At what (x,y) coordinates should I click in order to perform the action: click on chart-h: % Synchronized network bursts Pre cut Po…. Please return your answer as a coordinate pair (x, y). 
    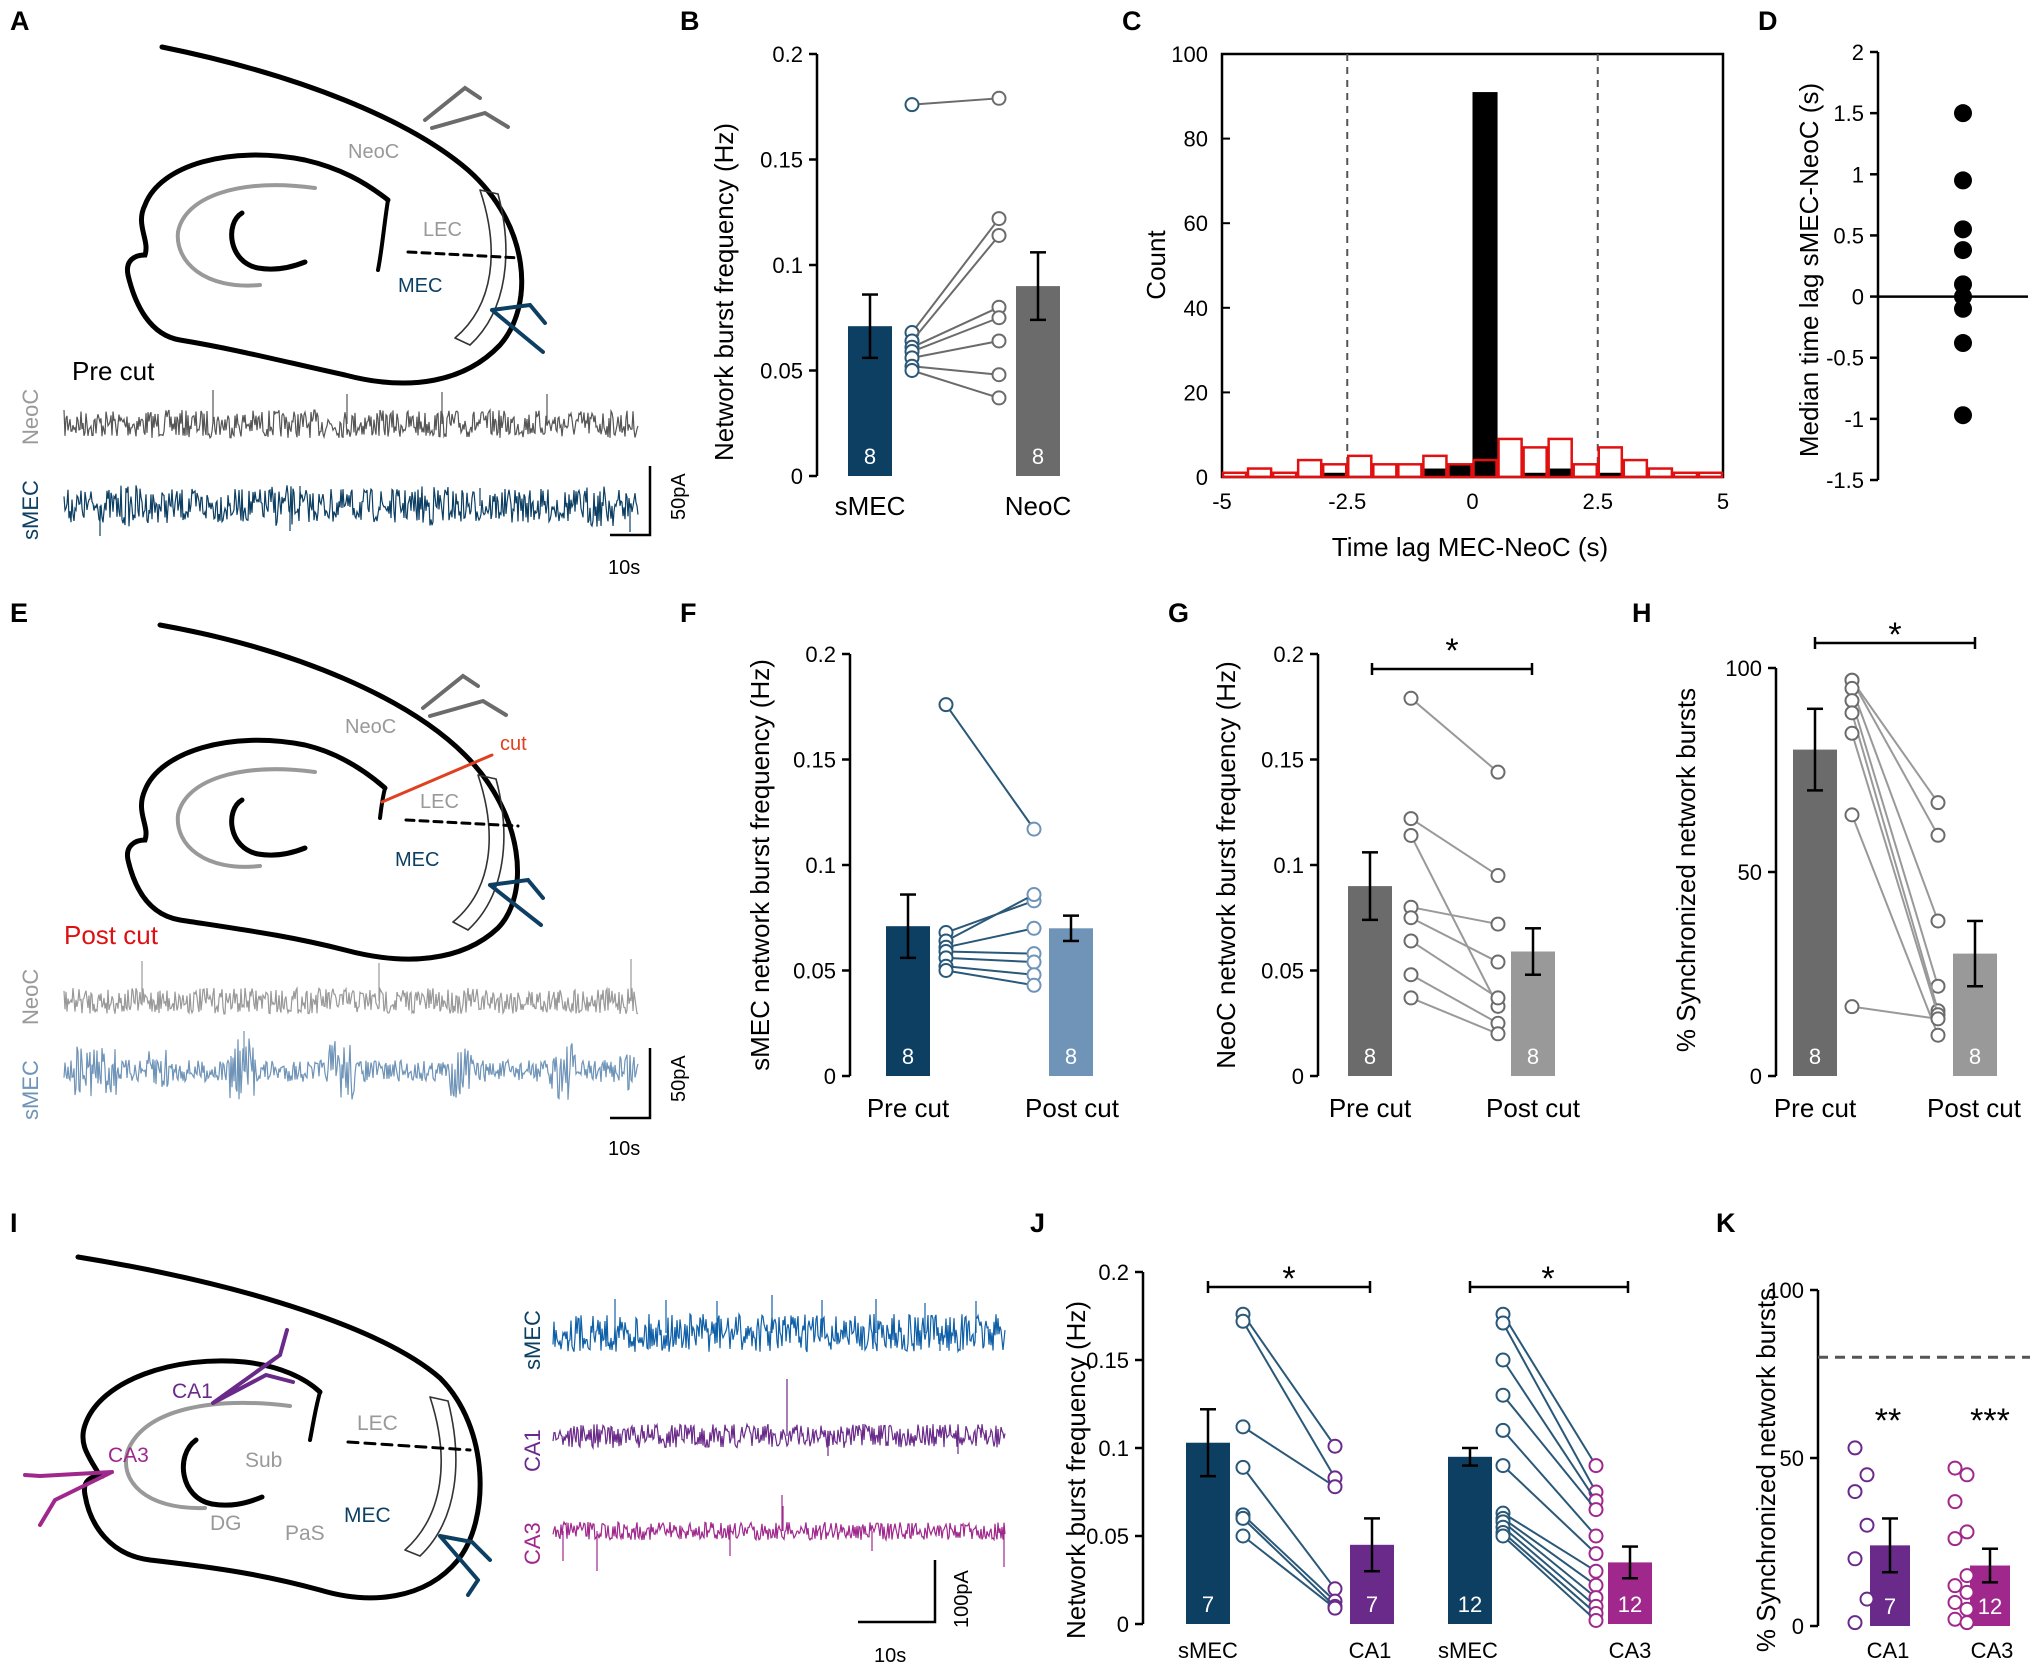
    Looking at the image, I should click on (1846, 869).